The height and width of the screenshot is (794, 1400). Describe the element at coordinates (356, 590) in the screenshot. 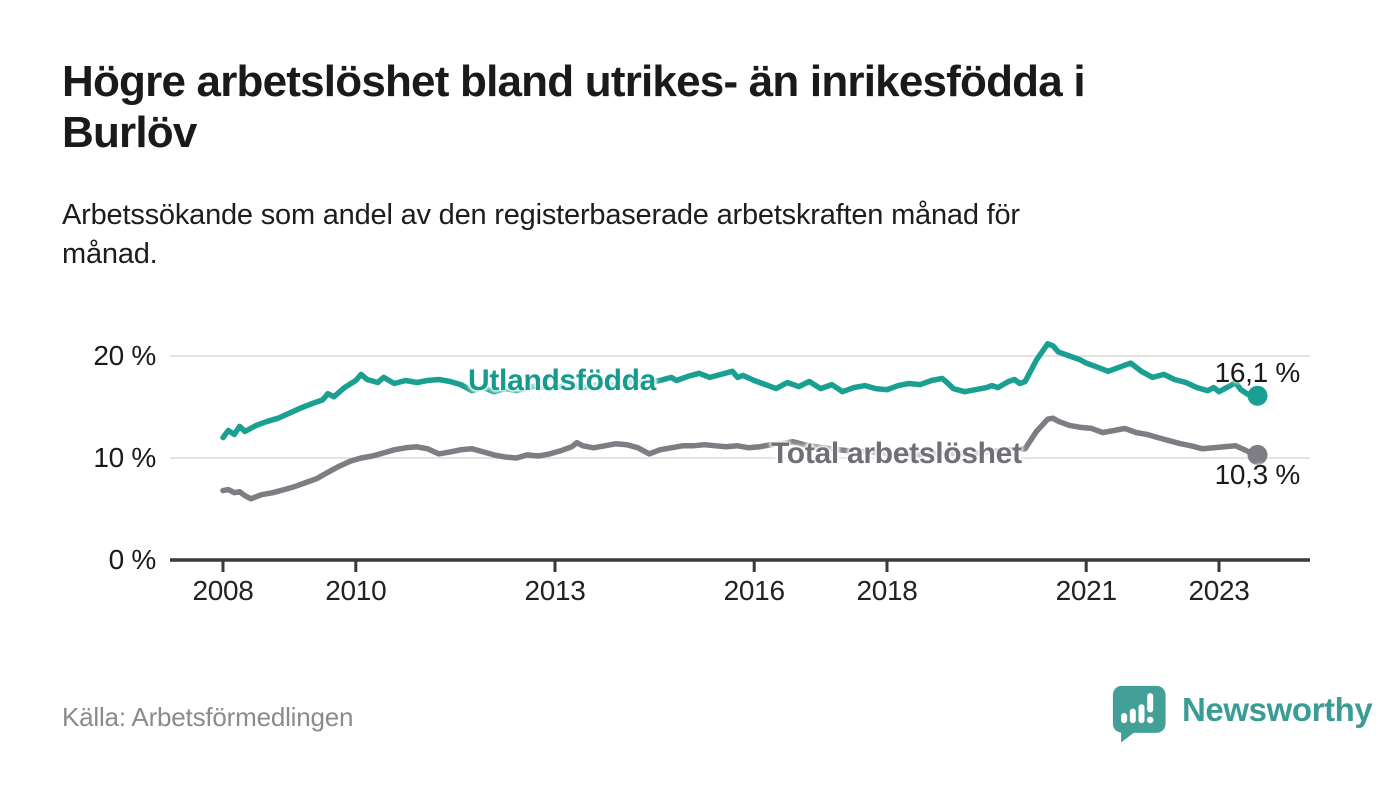

I see `x-tick-label: 2010` at that location.